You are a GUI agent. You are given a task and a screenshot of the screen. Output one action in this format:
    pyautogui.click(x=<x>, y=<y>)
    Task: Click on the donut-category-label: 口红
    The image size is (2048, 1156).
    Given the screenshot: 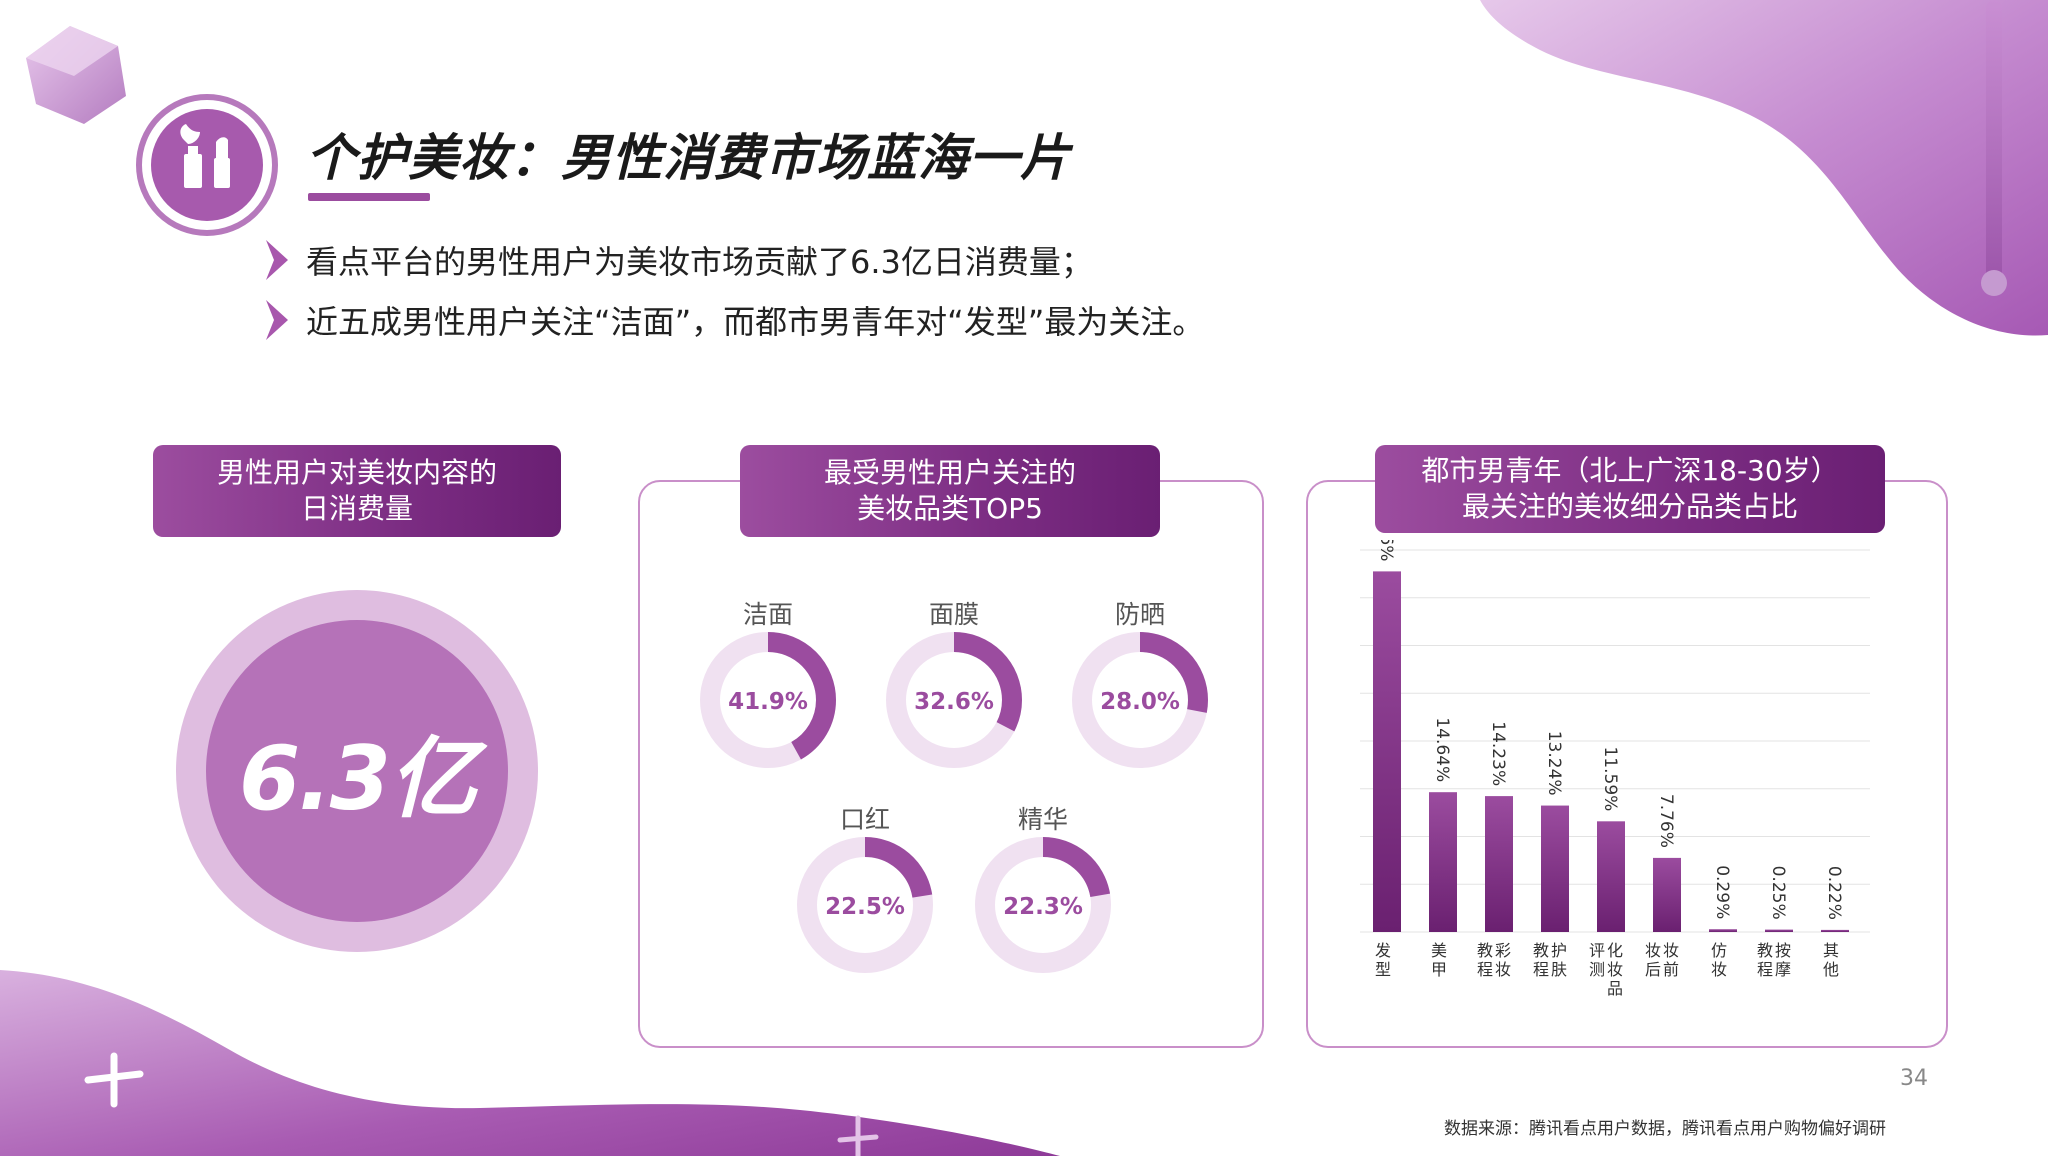 What is the action you would take?
    pyautogui.click(x=864, y=819)
    